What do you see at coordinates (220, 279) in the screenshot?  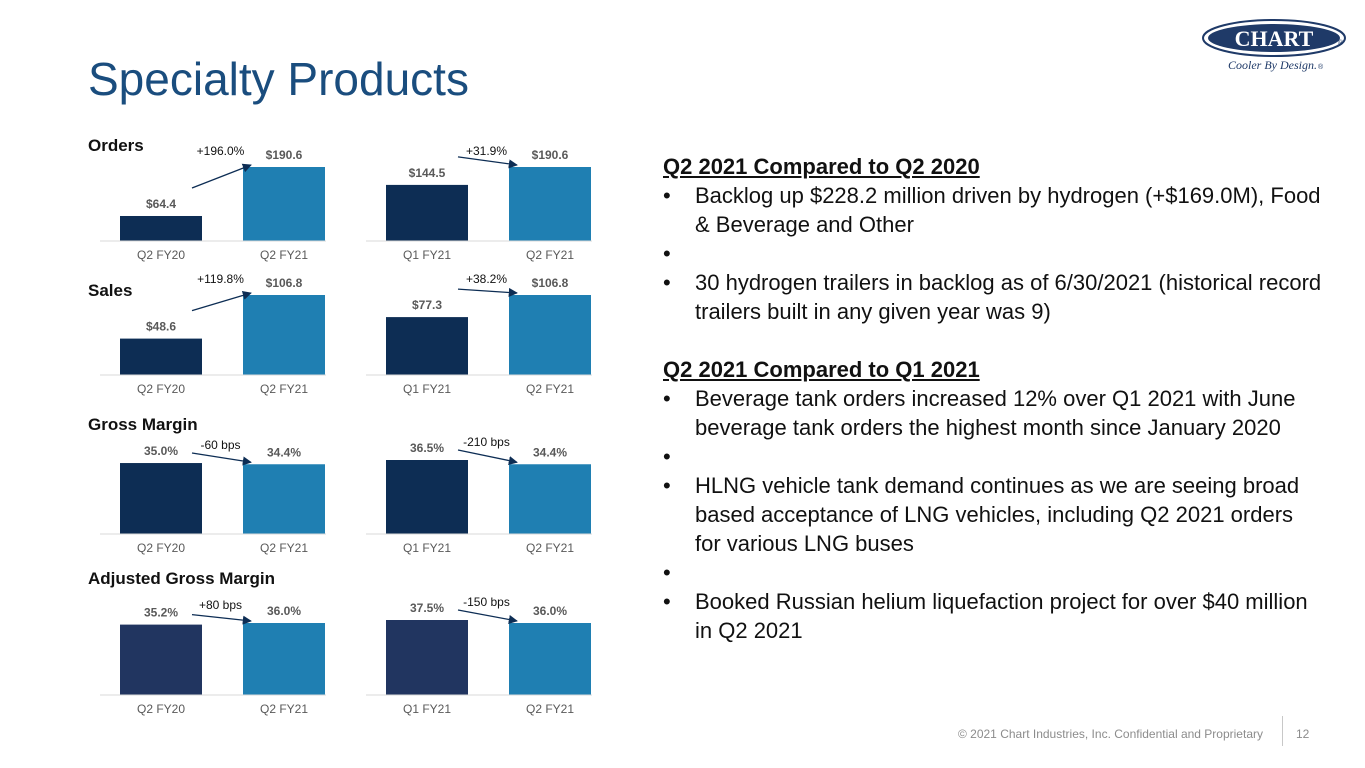 I see `change-label: +119.8%` at bounding box center [220, 279].